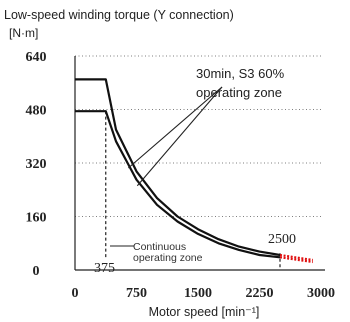 The width and height of the screenshot is (350, 322). I want to click on y-tick-label: 320, so click(36, 164).